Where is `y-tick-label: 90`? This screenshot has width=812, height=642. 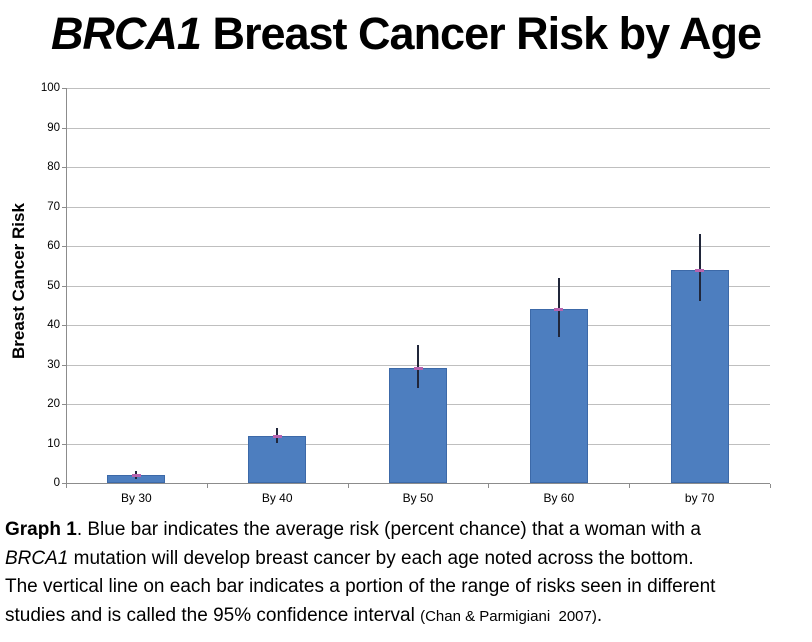
y-tick-label: 90 is located at coordinates (53, 127).